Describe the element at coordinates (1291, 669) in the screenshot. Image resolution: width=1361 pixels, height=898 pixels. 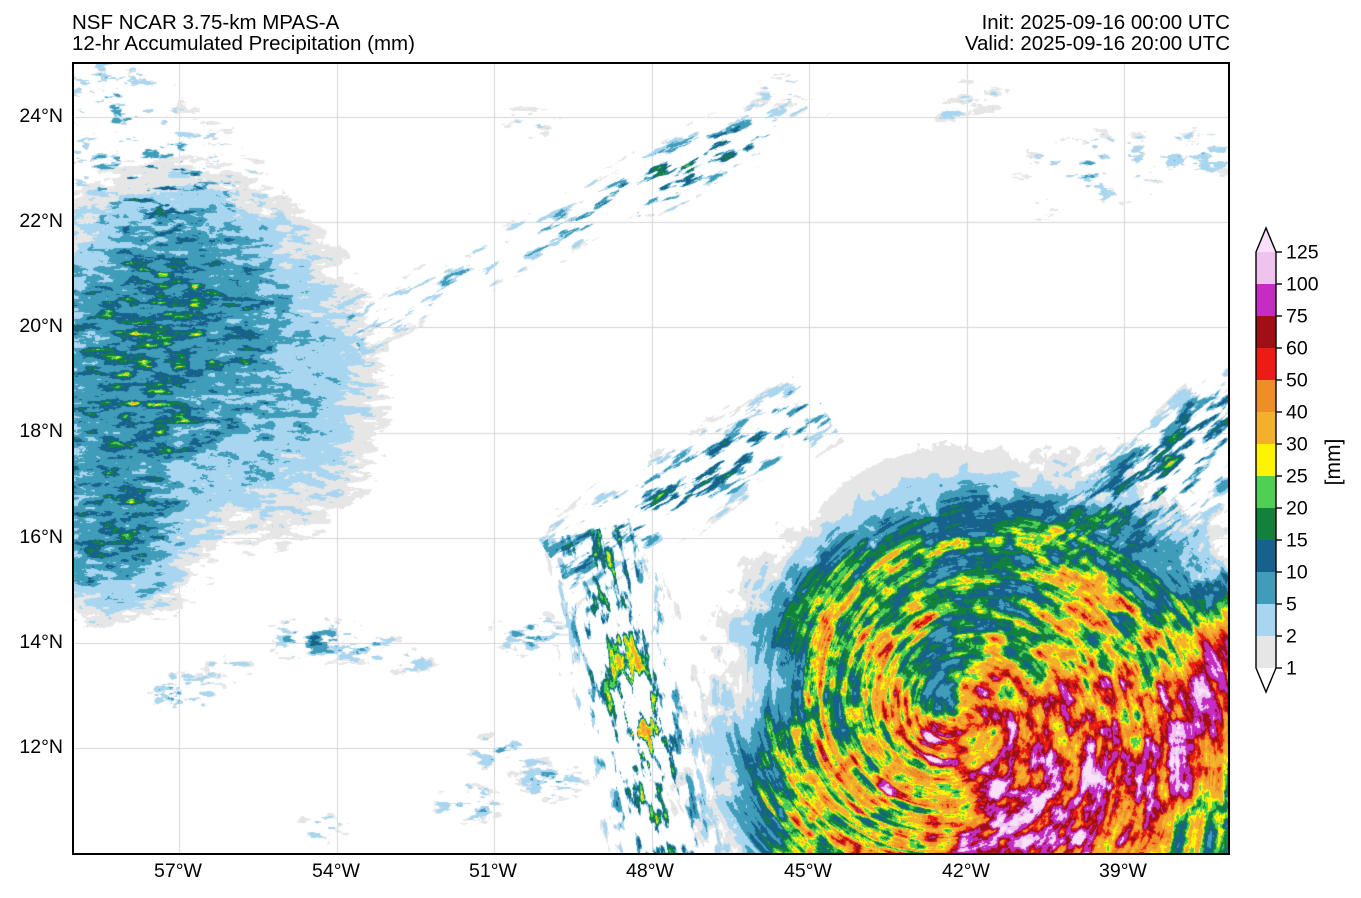
I see `svg-text: 1` at that location.